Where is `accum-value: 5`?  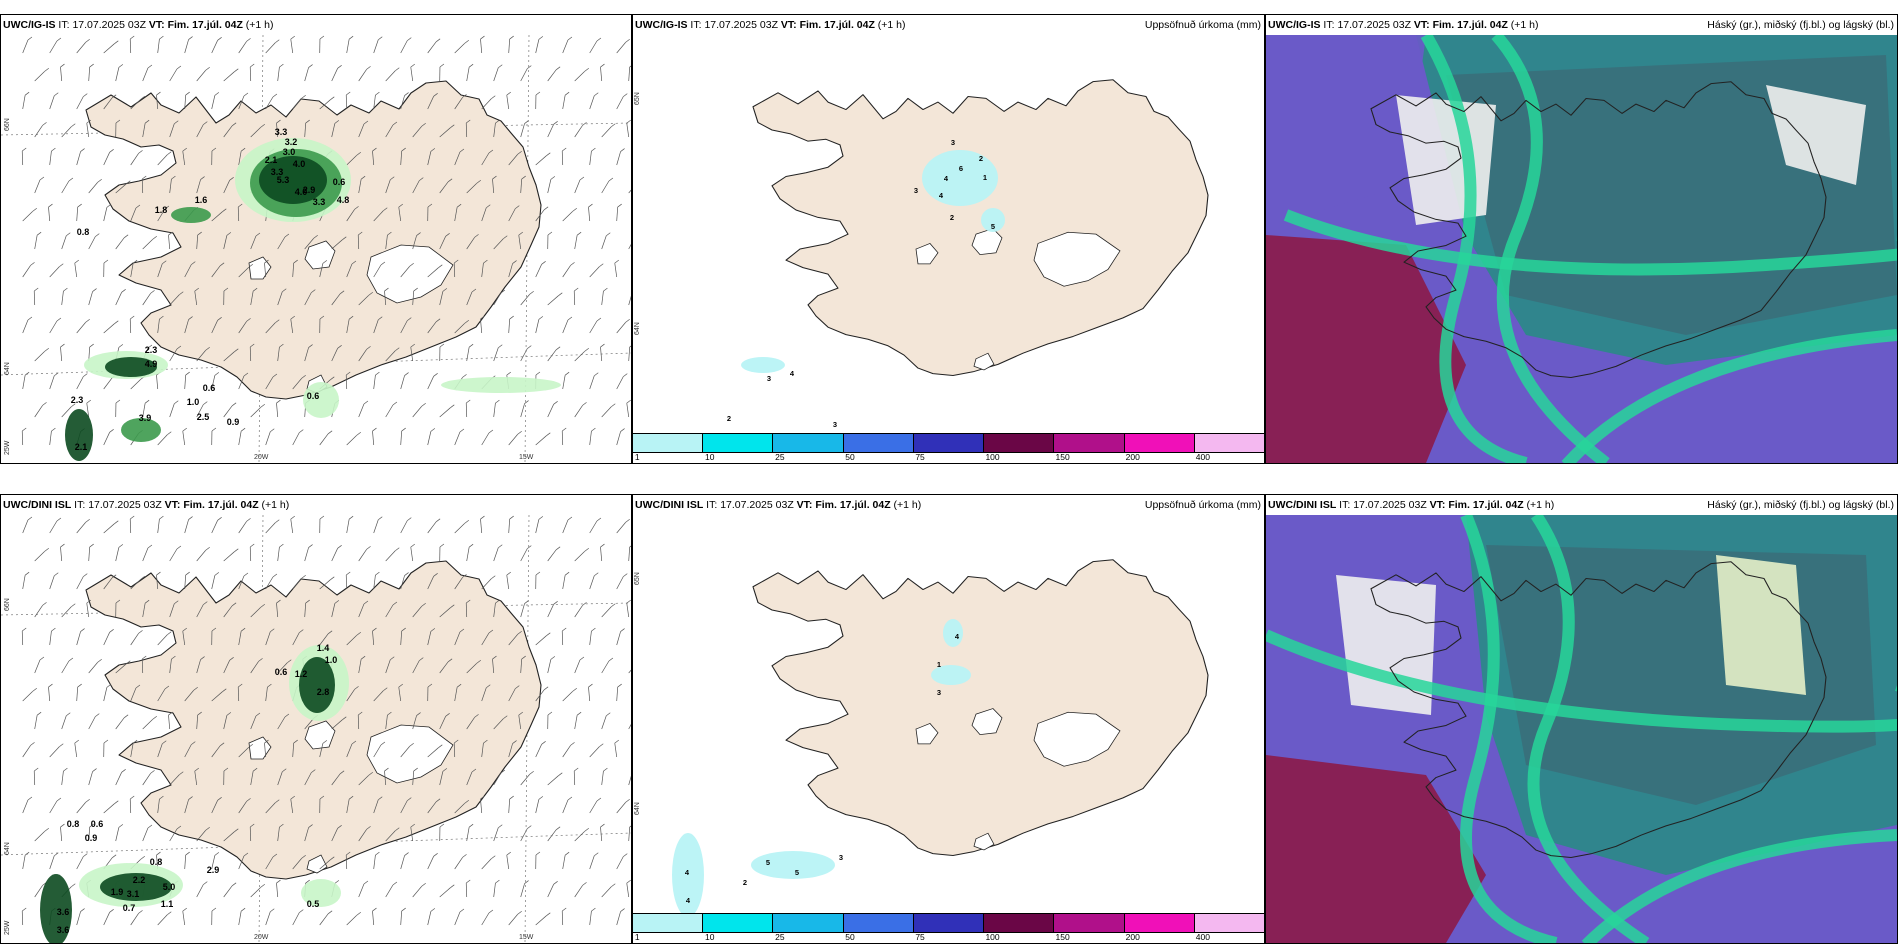
accum-value: 5 is located at coordinates (797, 872).